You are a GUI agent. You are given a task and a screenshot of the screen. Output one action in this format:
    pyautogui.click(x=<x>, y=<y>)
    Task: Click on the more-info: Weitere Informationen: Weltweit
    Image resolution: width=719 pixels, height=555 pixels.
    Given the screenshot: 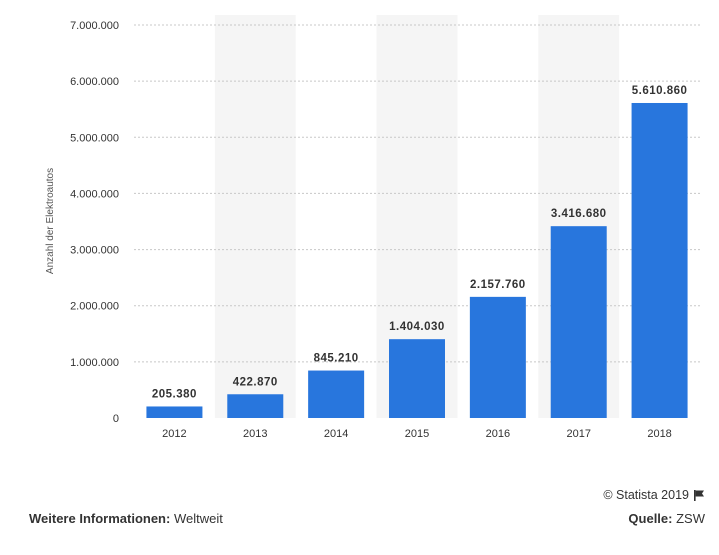 What is the action you would take?
    pyautogui.click(x=126, y=518)
    